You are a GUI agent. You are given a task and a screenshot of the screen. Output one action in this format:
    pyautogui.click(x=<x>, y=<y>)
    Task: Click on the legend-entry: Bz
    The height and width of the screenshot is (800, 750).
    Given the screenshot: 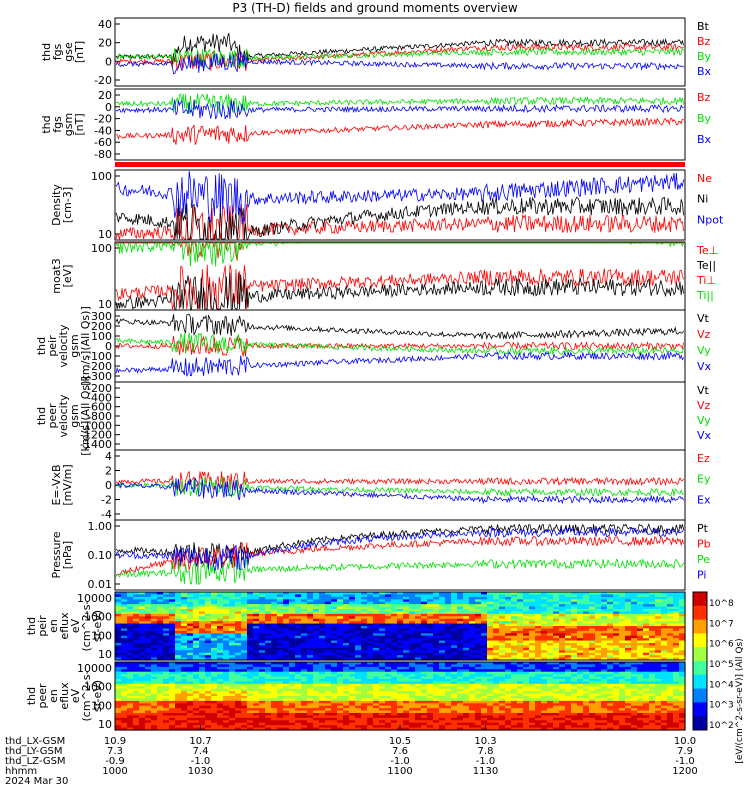 What is the action you would take?
    pyautogui.click(x=704, y=97)
    